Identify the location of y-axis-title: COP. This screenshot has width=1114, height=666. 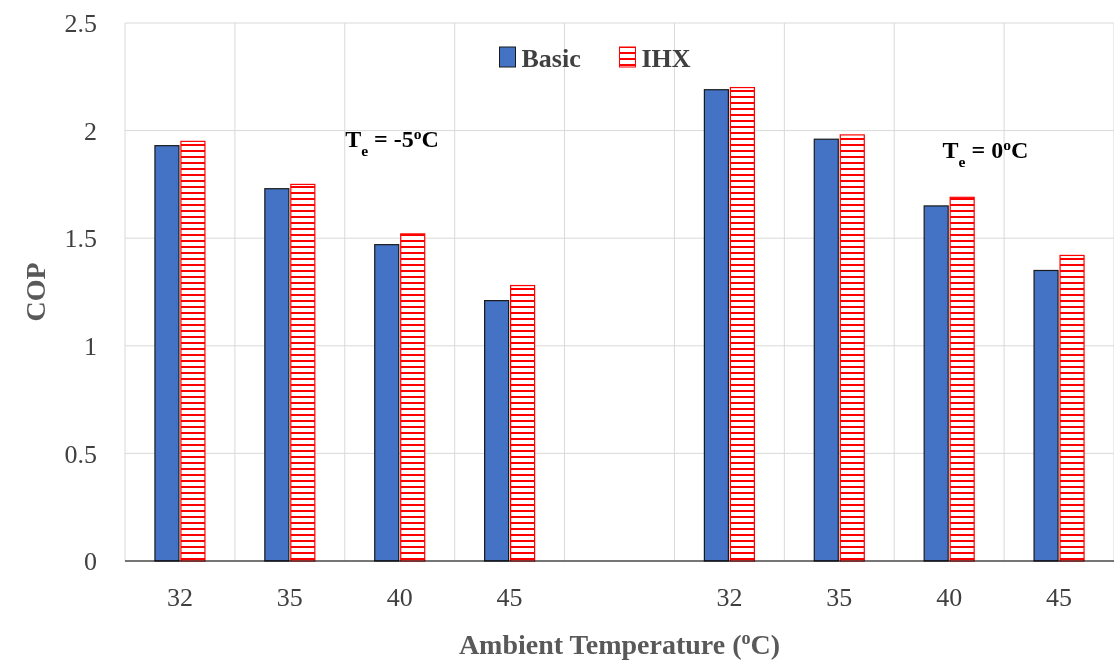
(35, 292).